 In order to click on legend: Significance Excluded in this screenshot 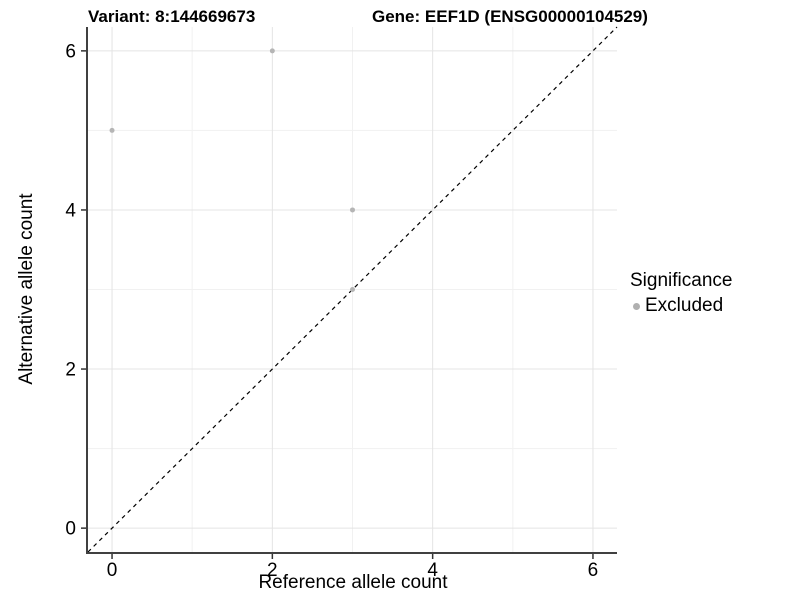, I will do `click(681, 293)`.